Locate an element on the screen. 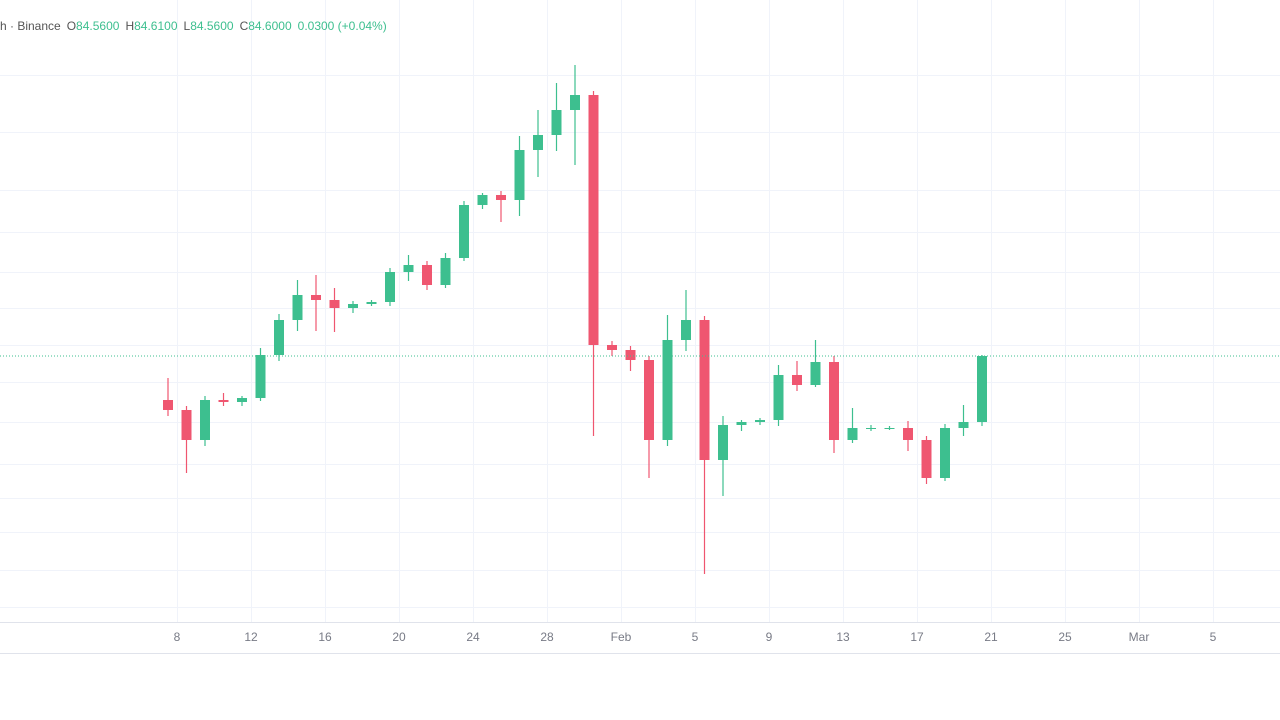 This screenshot has width=1280, height=720. x-tick-label: 28 is located at coordinates (547, 637).